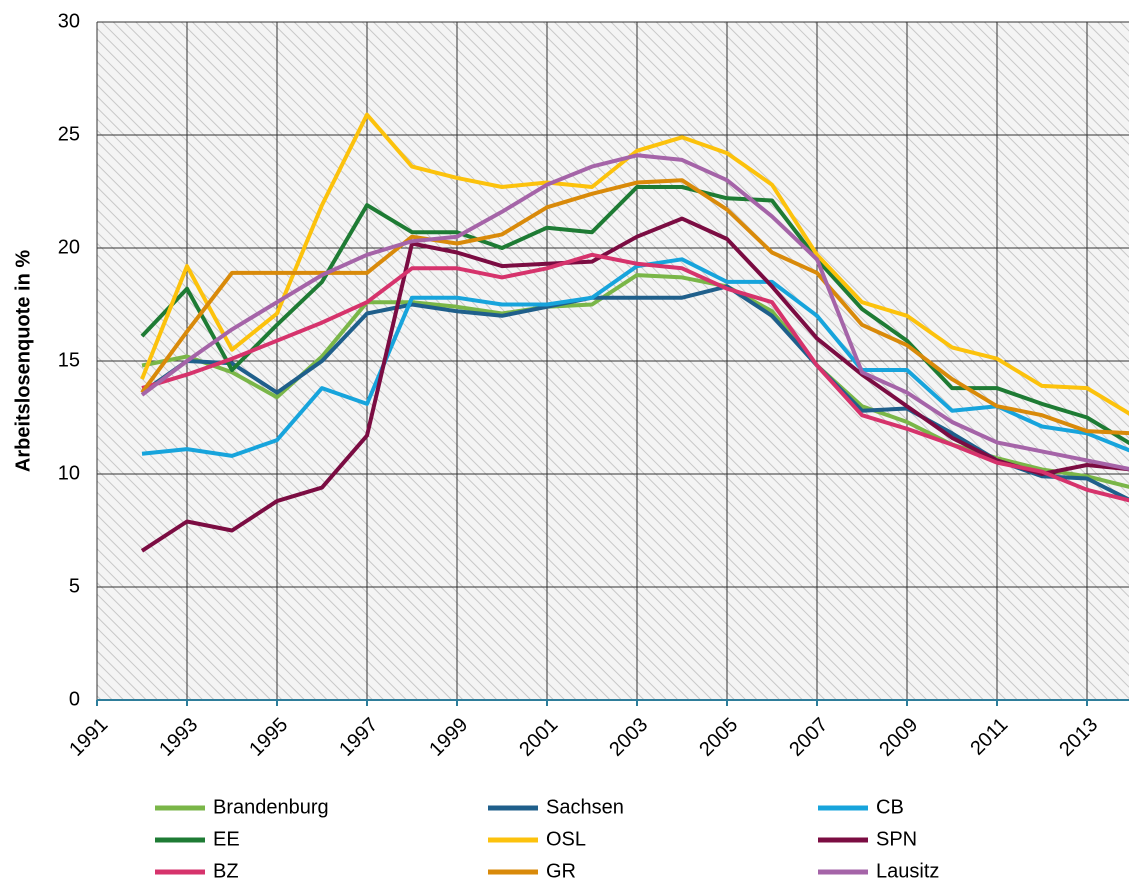 Image resolution: width=1129 pixels, height=887 pixels. What do you see at coordinates (178, 737) in the screenshot?
I see `x-tick-label: 1993` at bounding box center [178, 737].